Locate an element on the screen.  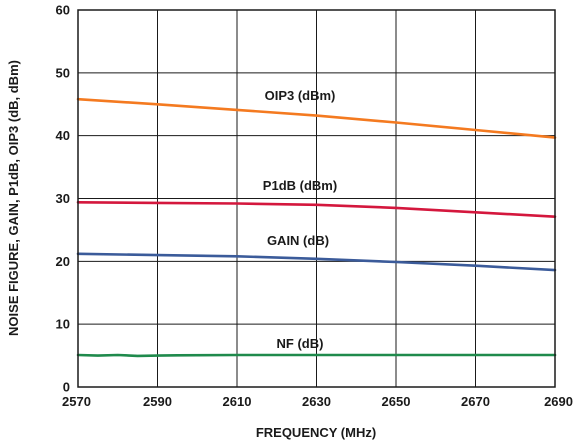
y-tick-labels: 0 10 20 30 40 50 60 is located at coordinates (63, 199).